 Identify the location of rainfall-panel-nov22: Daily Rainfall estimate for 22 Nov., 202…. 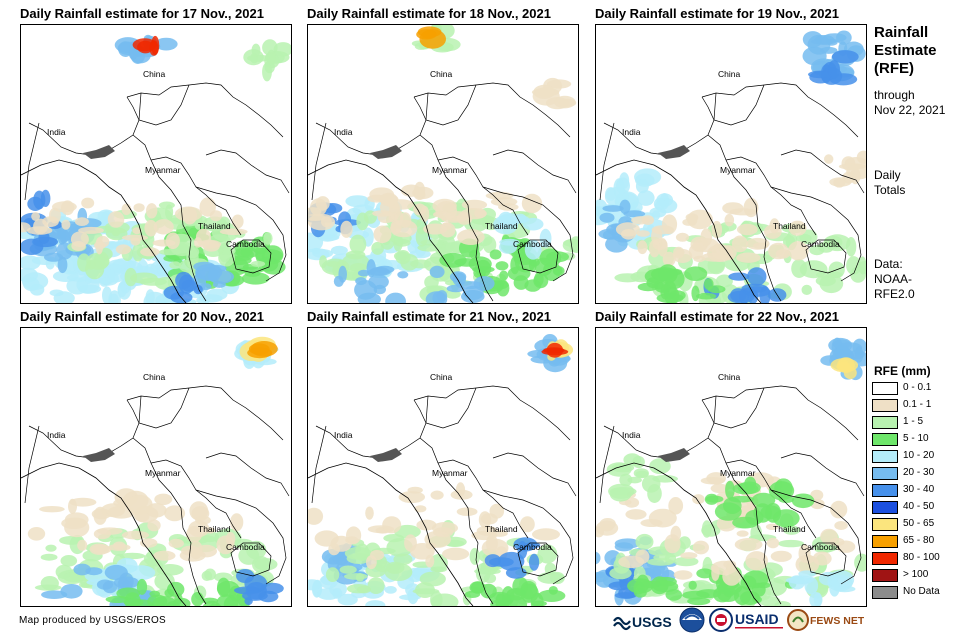
(731, 461).